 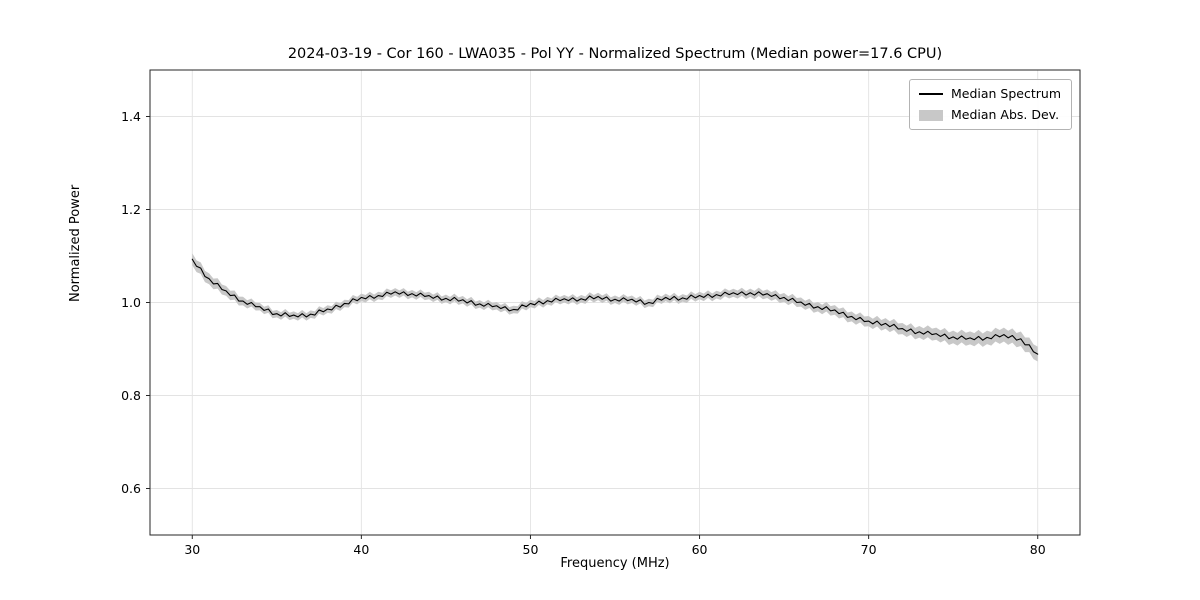 I want to click on legend-label: Median Abs. Dev., so click(x=1005, y=114).